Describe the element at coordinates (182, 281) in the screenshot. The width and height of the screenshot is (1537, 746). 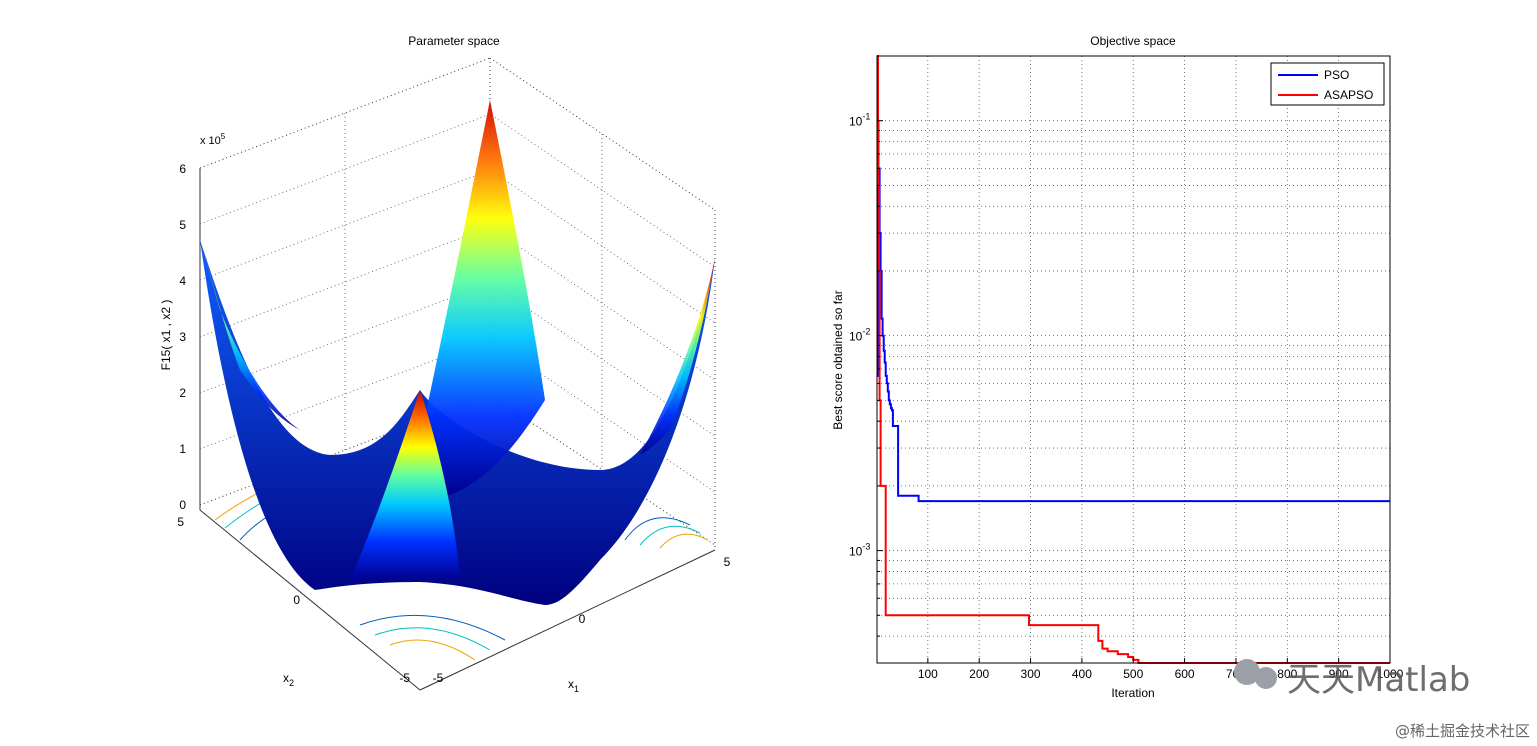
I see `z-tick-label: 4` at that location.